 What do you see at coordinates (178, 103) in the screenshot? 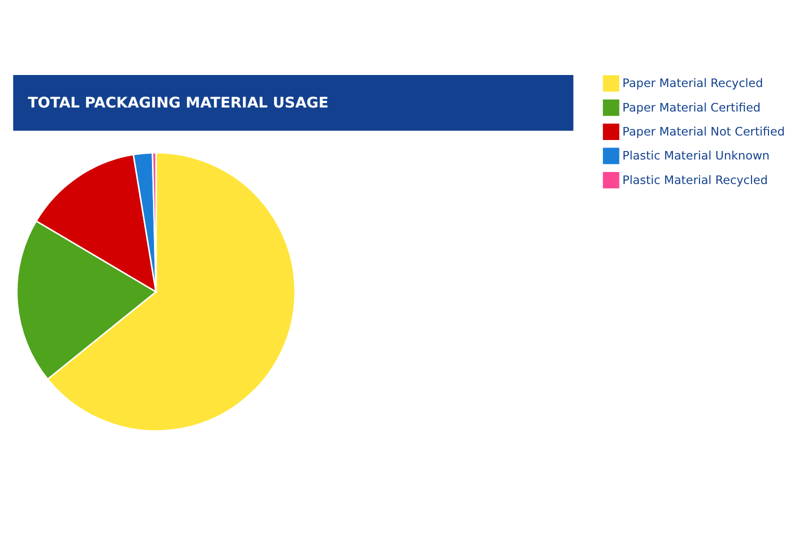
I see `text: TOTAL PACKAGING MATERIAL USAGE` at bounding box center [178, 103].